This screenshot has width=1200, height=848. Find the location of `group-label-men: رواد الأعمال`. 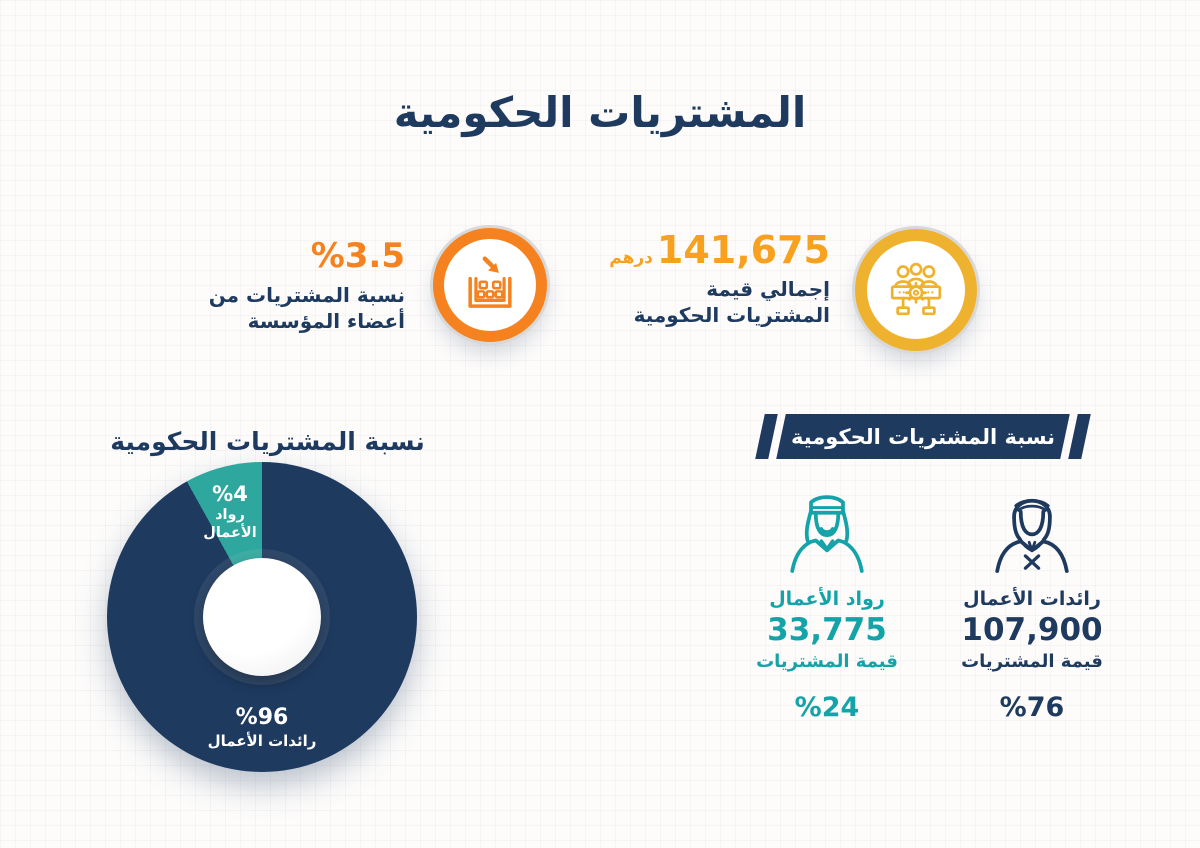

group-label-men: رواد الأعمال is located at coordinates (827, 599).